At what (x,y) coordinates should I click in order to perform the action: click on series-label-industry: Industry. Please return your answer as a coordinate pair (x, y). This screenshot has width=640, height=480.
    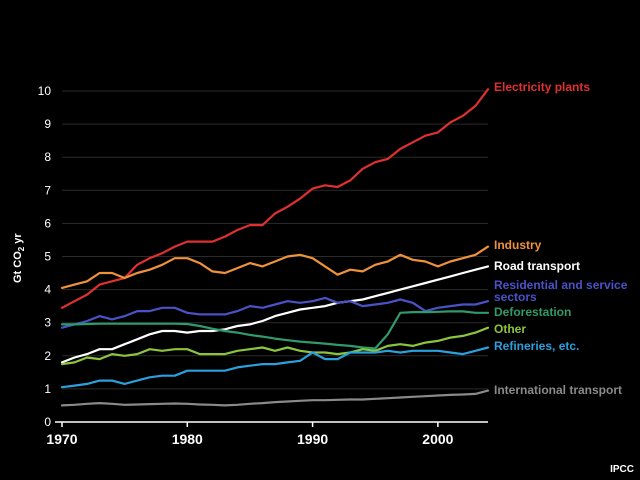
    Looking at the image, I should click on (518, 245).